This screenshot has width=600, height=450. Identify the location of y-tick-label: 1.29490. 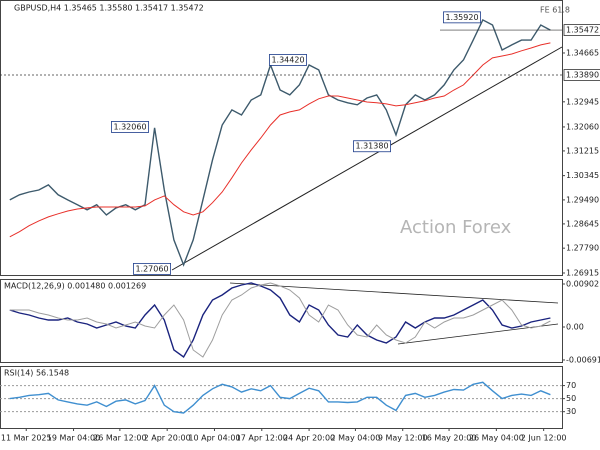
(582, 199).